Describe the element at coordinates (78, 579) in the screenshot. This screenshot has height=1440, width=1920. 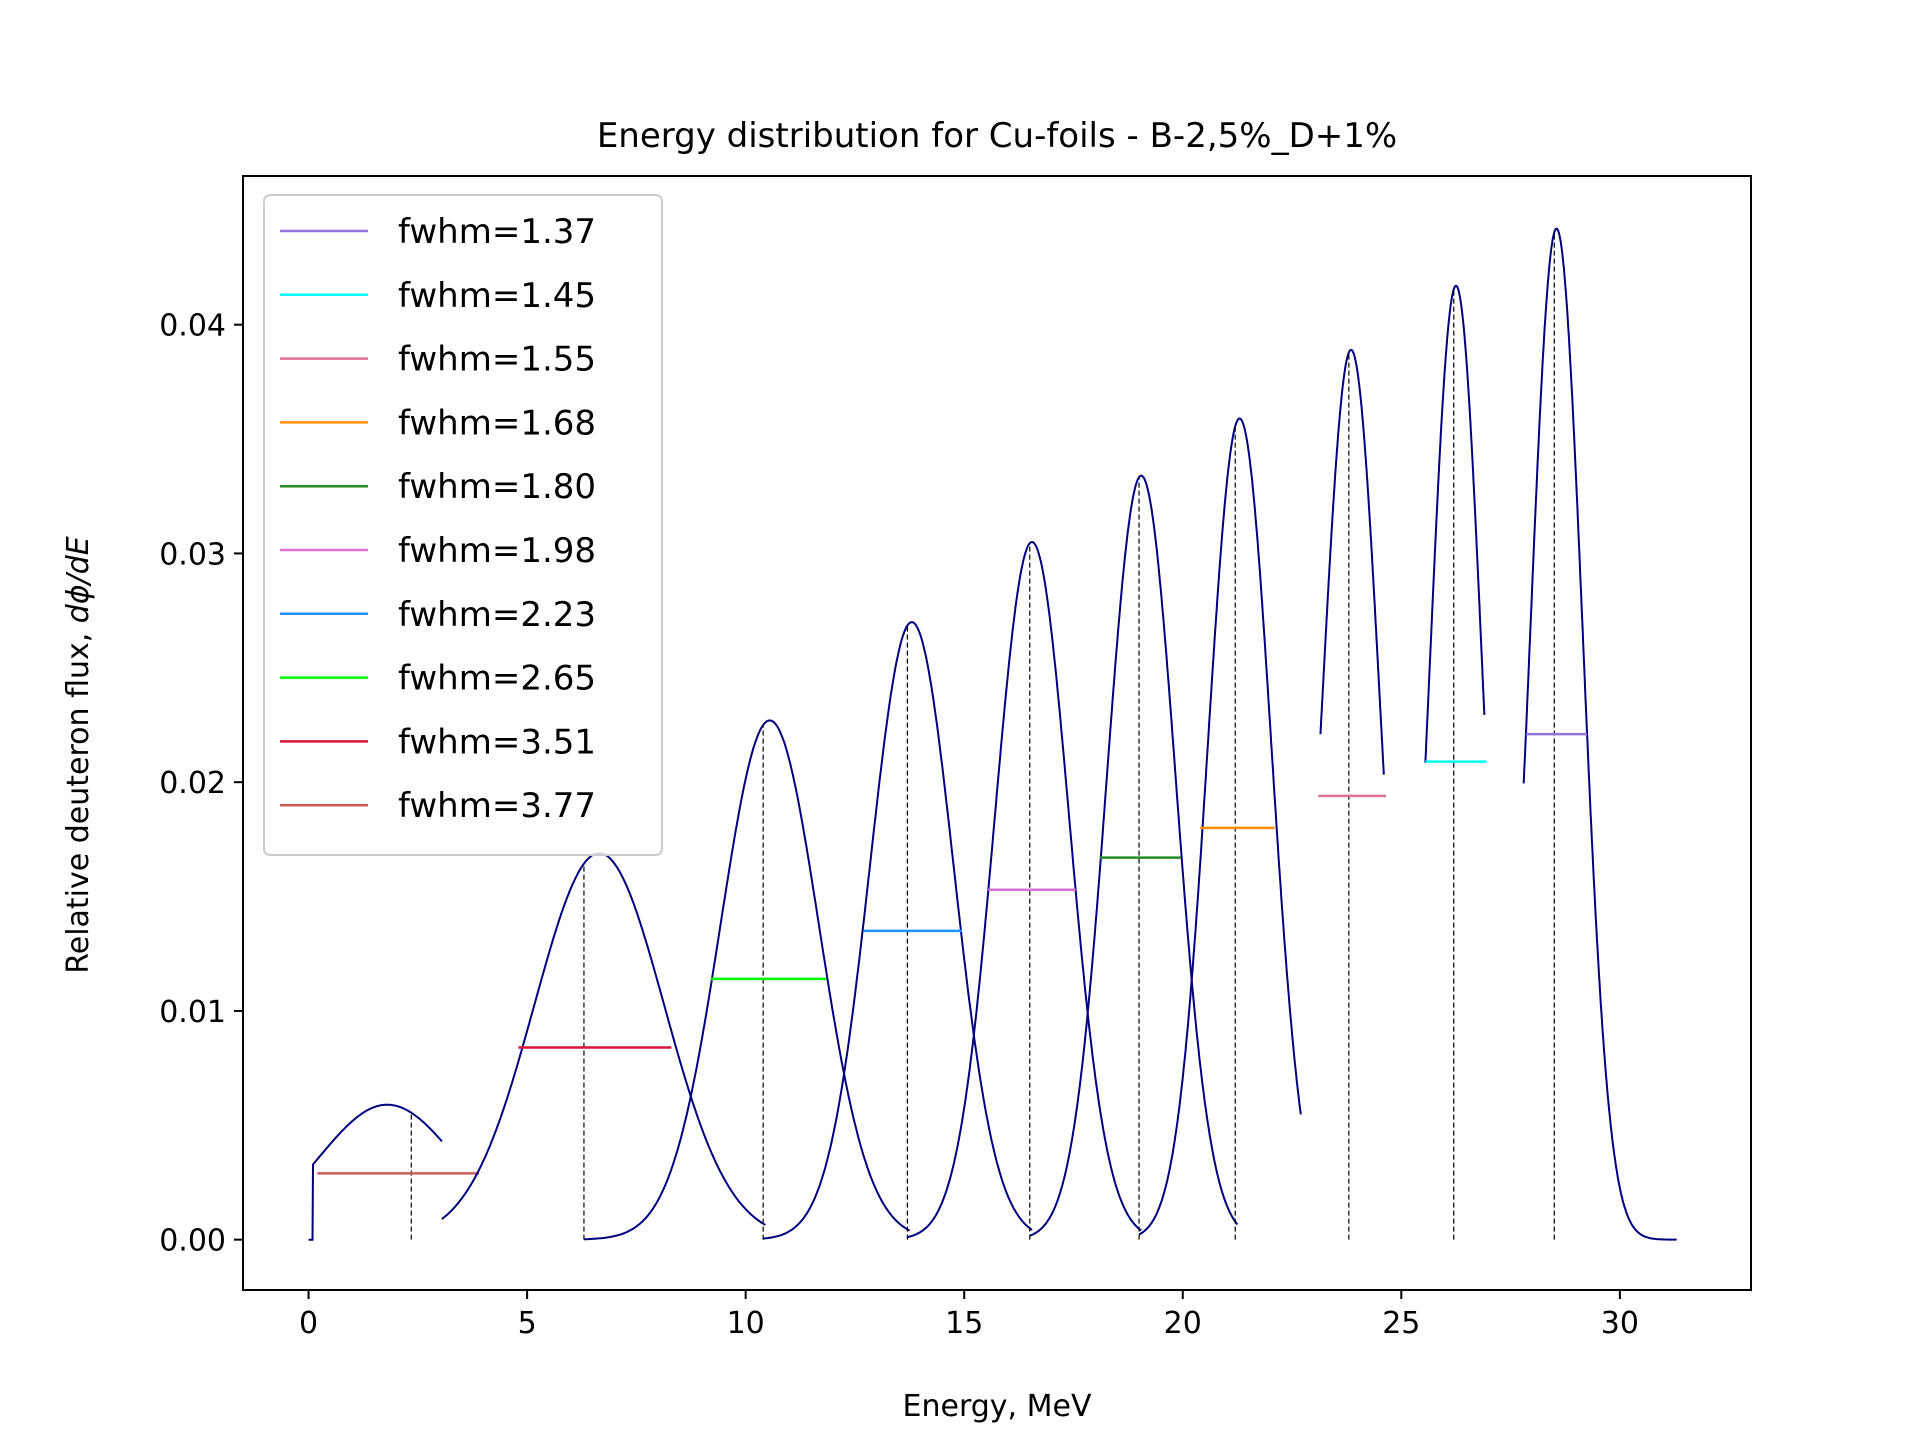
I see `y-axis-label-math: dϕ/dE` at that location.